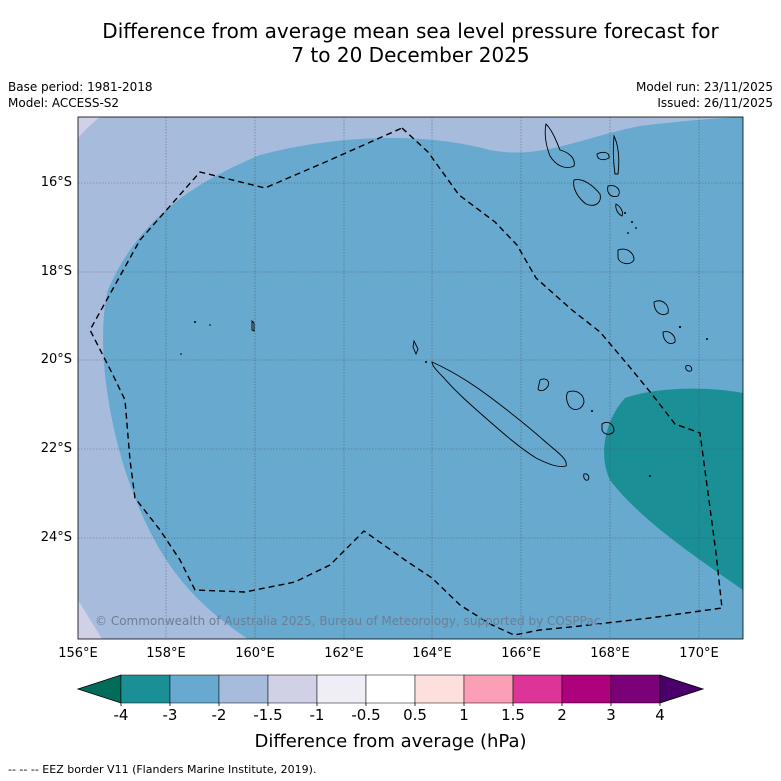  What do you see at coordinates (715, 103) in the screenshot?
I see `issued-date: Issued: 26/11/2025` at bounding box center [715, 103].